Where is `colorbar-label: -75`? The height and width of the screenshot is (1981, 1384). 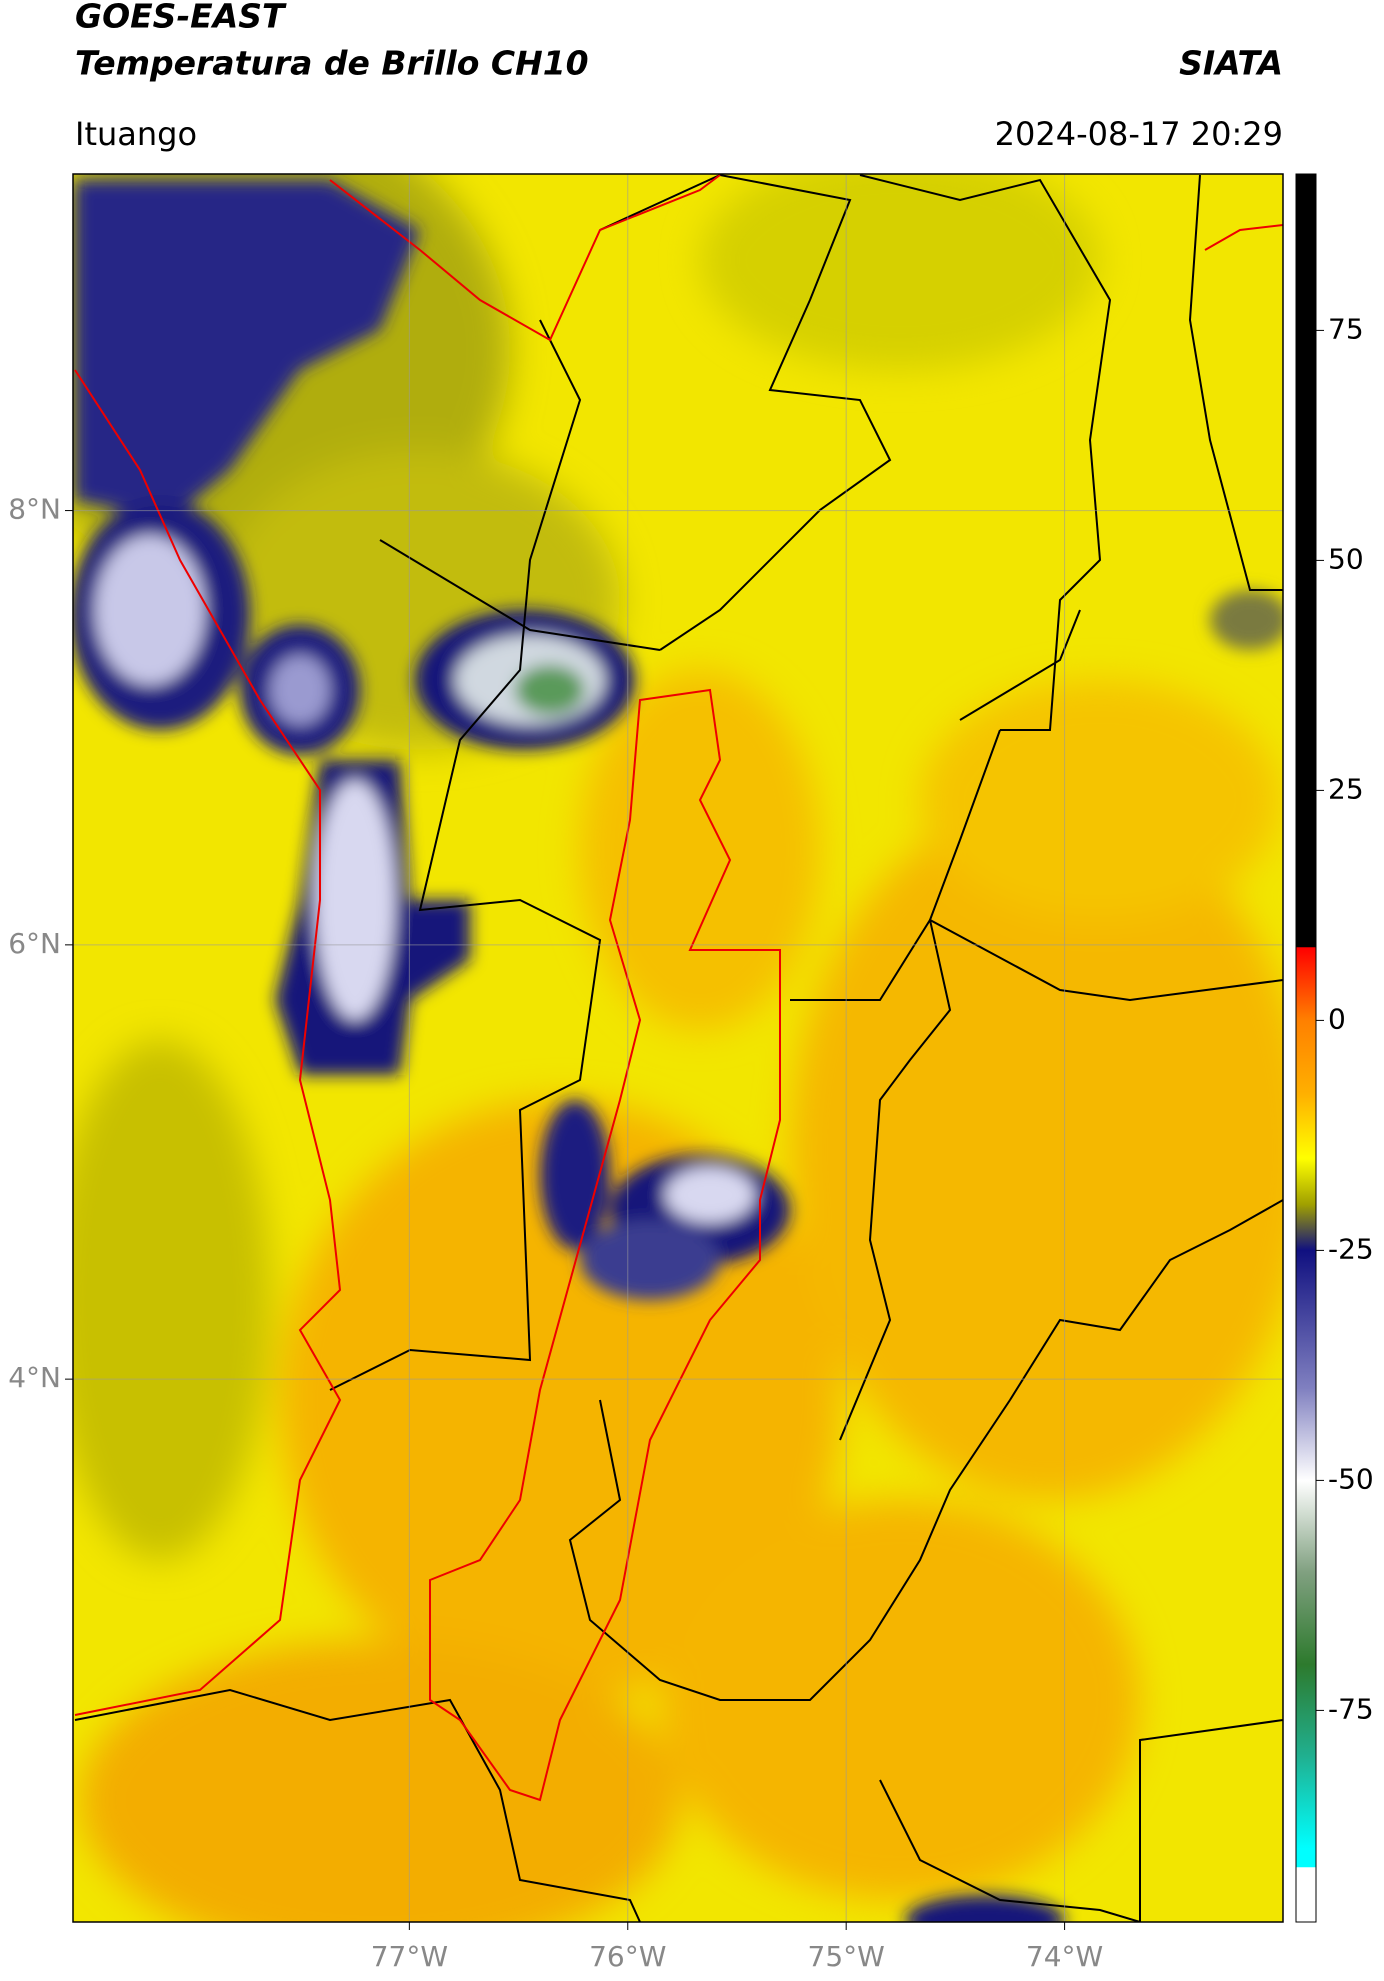 colorbar-label: -75 is located at coordinates (1351, 1708).